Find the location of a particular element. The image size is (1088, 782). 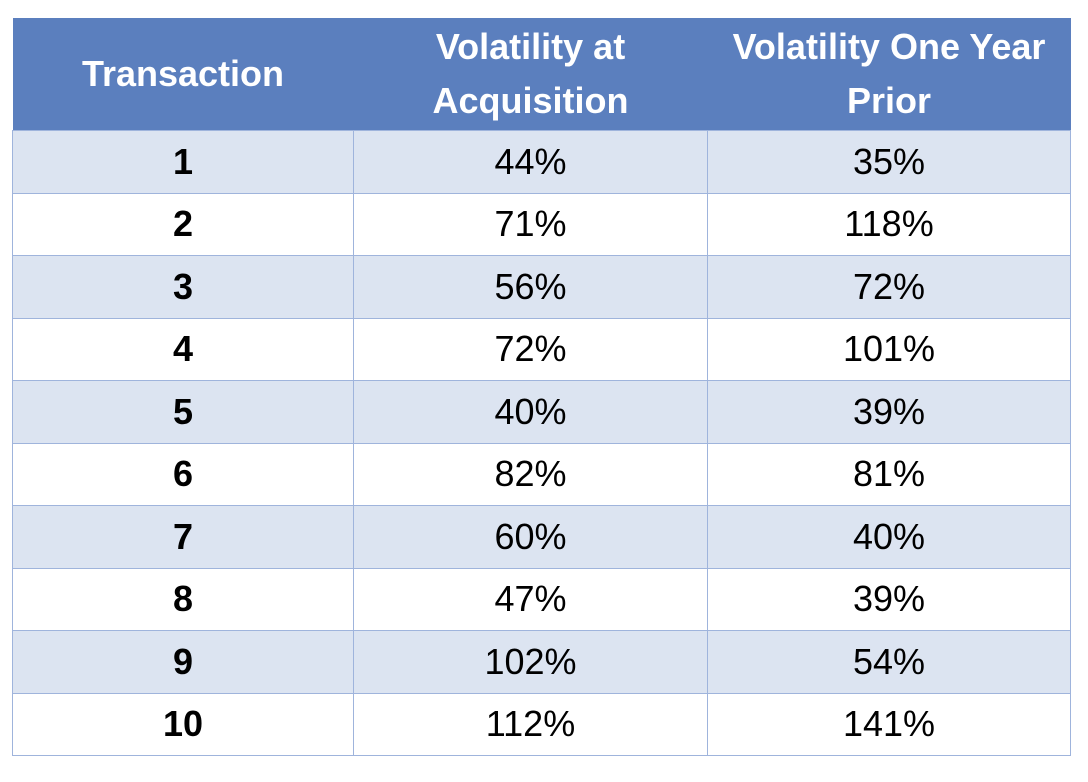

table-row: 4 72% 101% is located at coordinates (541, 349).